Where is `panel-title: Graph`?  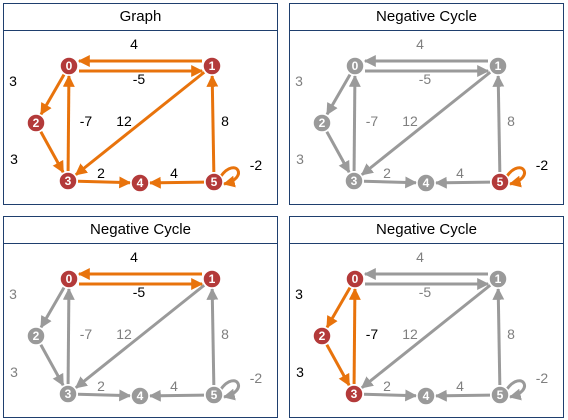
panel-title: Graph is located at coordinates (140, 17).